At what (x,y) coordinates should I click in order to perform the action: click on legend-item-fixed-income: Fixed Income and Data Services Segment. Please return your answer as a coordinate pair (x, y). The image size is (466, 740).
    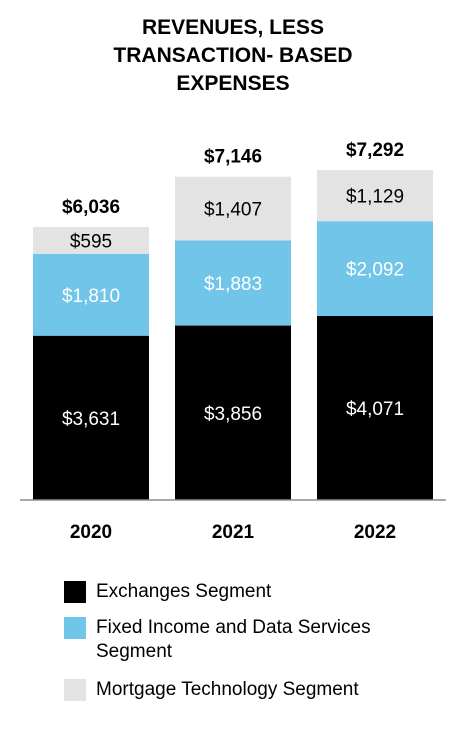
    Looking at the image, I should click on (254, 640).